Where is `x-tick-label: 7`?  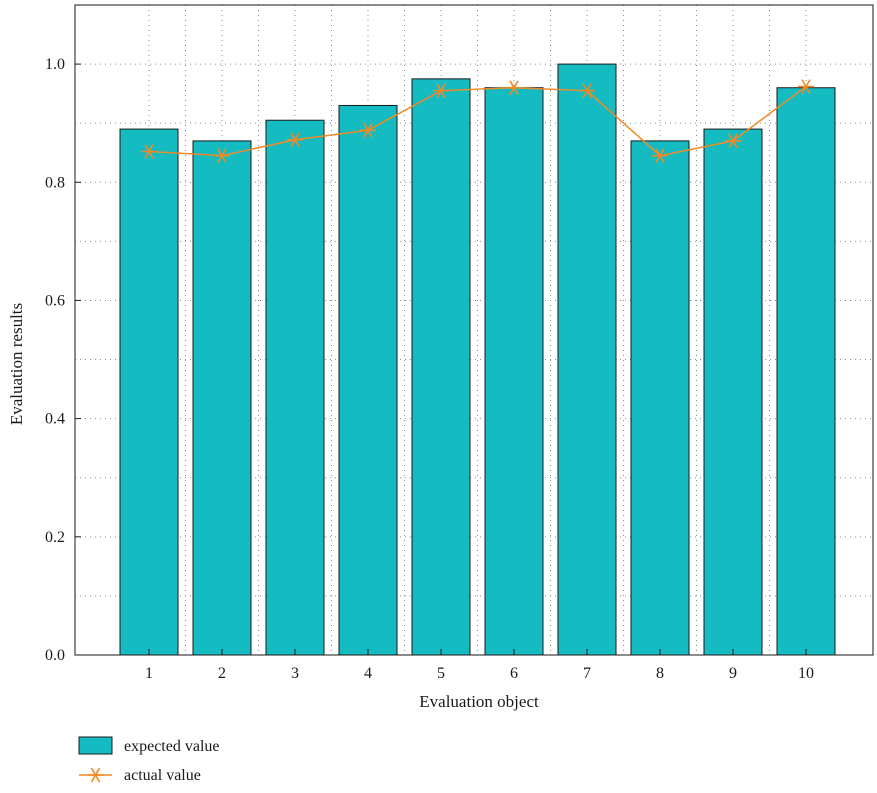 x-tick-label: 7 is located at coordinates (587, 673).